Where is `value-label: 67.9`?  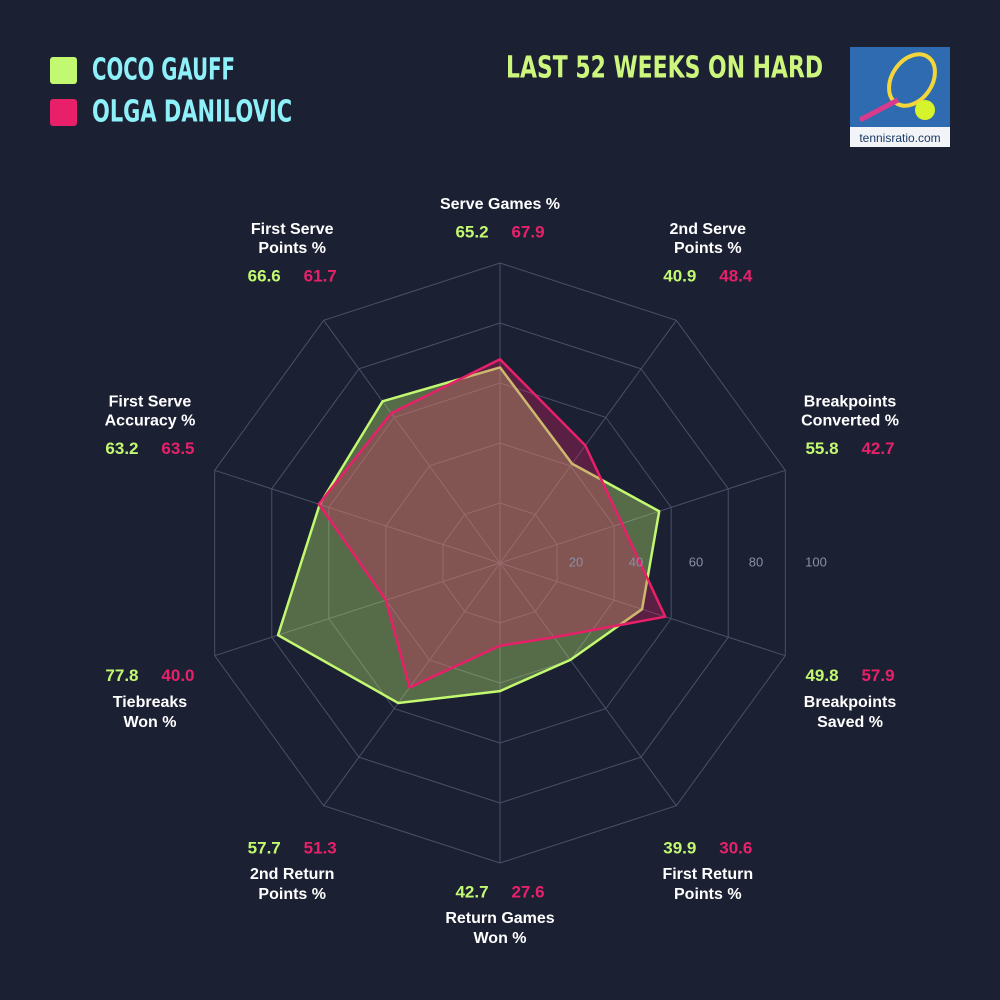 value-label: 67.9 is located at coordinates (527, 231).